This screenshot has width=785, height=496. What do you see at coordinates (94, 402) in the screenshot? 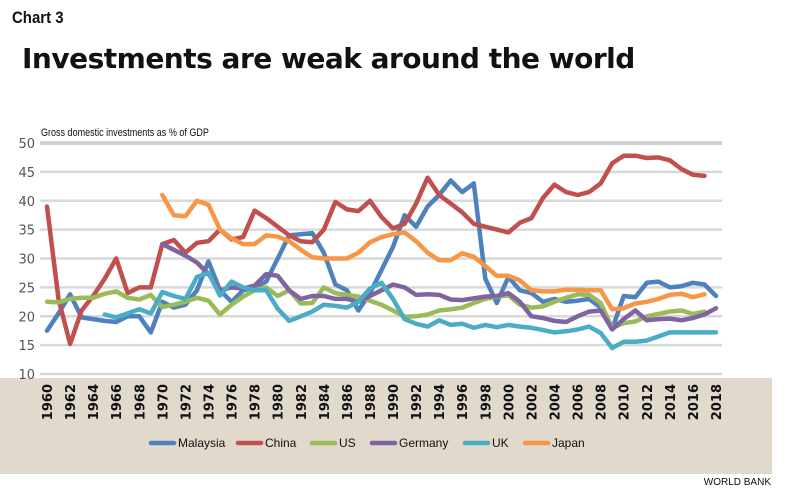
I see `x-tick-label: 1964` at bounding box center [94, 402].